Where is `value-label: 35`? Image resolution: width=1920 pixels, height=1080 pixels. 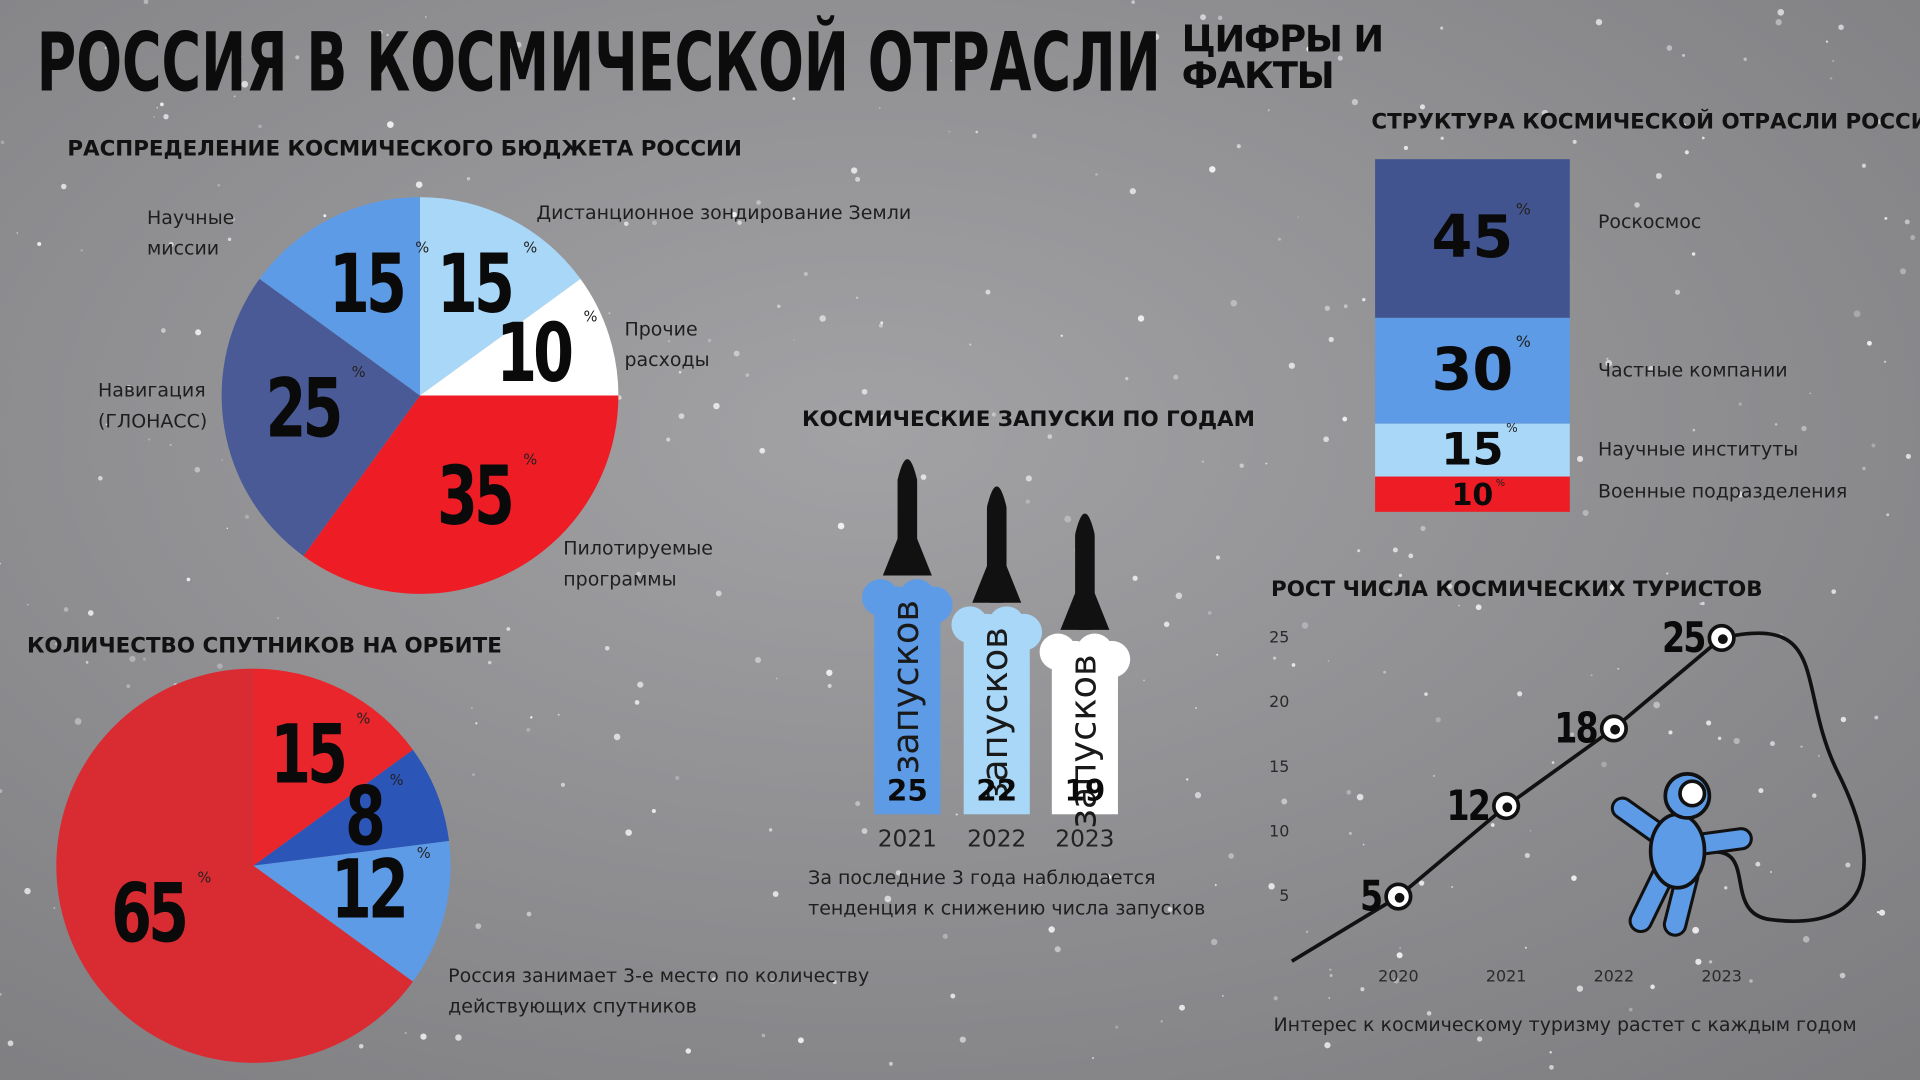 value-label: 35 is located at coordinates (474, 495).